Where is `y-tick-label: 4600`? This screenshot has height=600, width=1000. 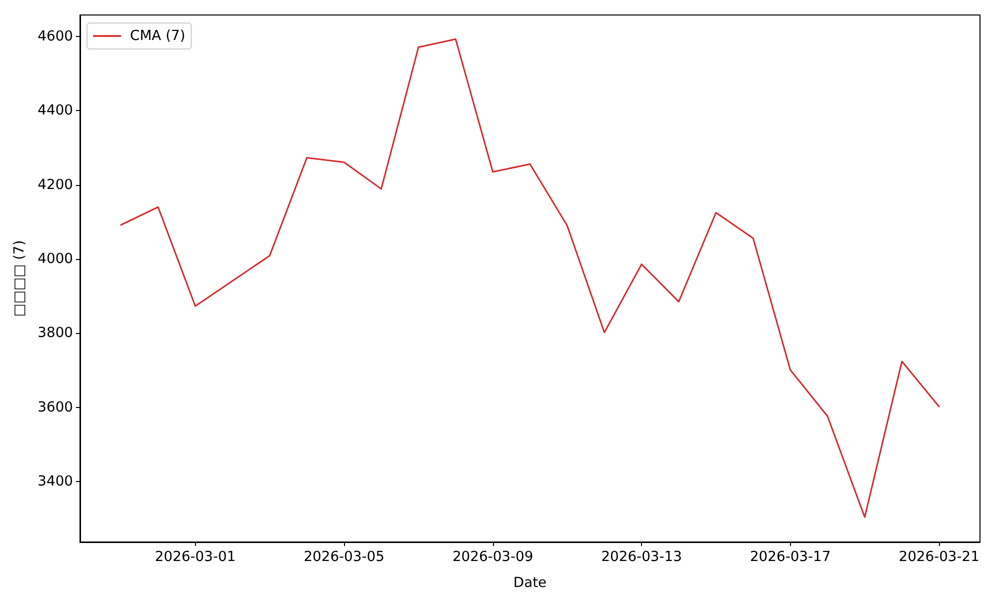
y-tick-label: 4600 is located at coordinates (55, 36).